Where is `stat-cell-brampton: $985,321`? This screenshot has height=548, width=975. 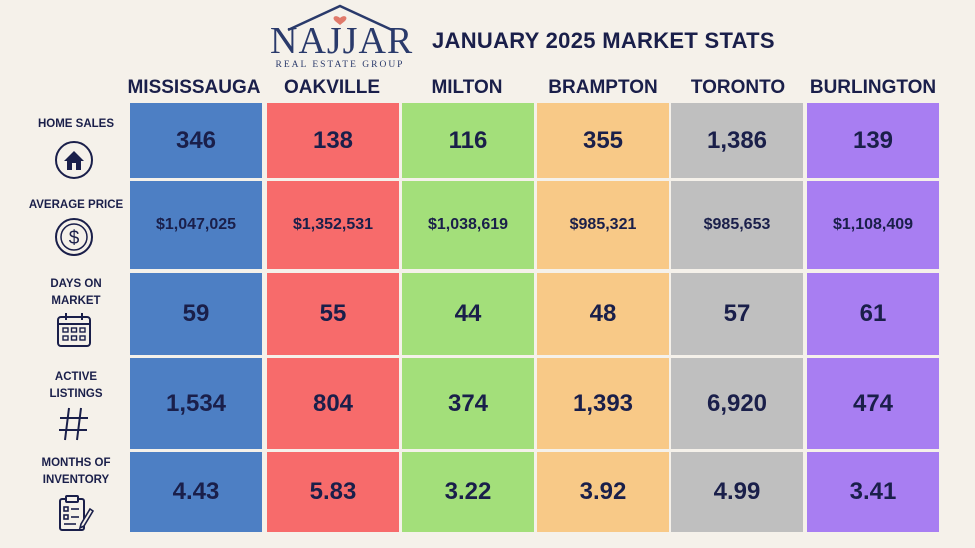
stat-cell-brampton: $985,321 is located at coordinates (603, 225).